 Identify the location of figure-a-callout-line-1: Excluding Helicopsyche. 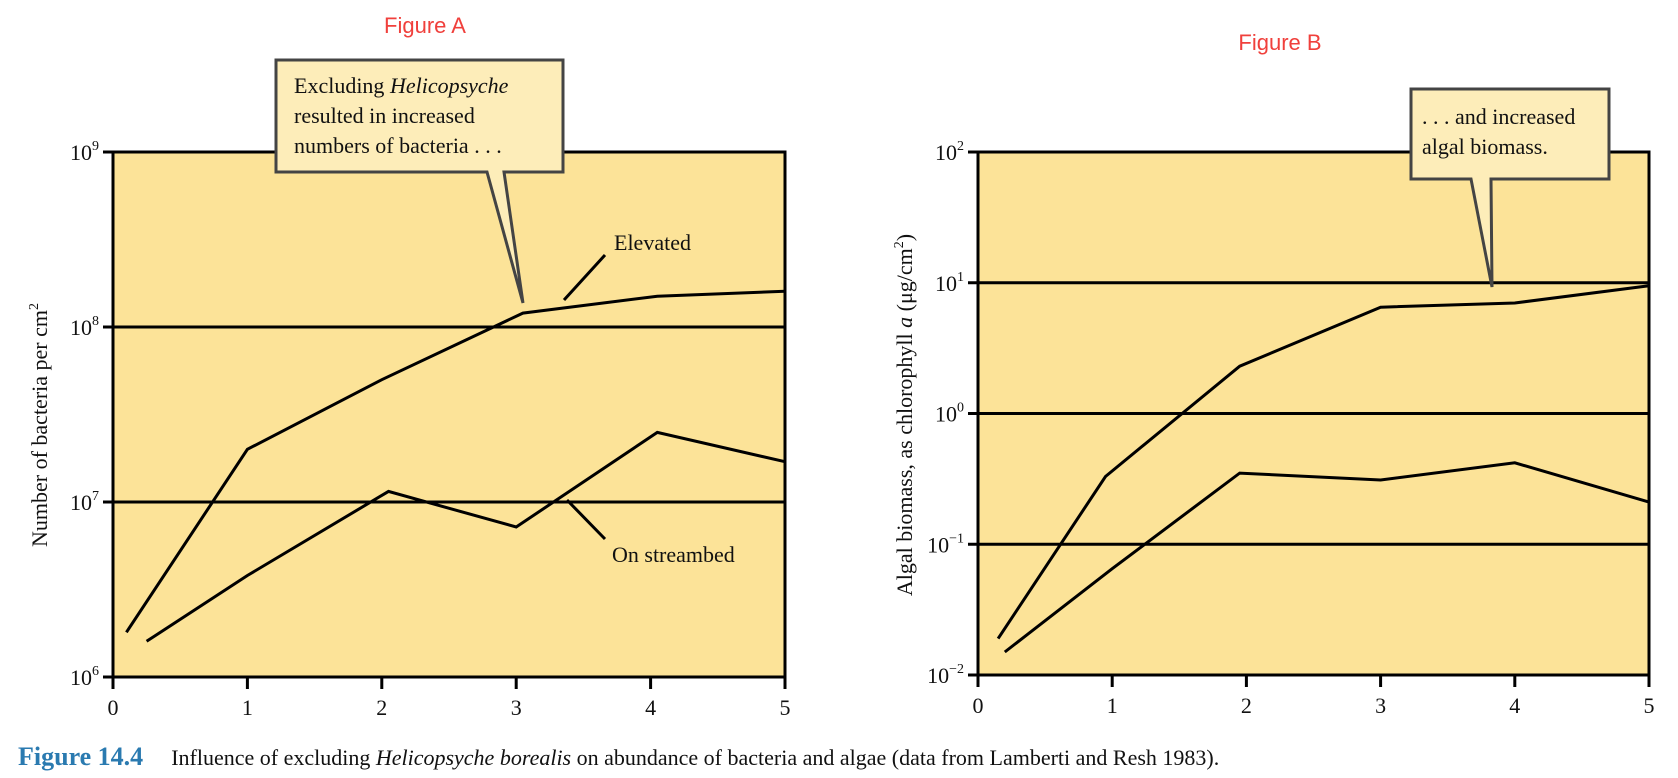
(401, 85).